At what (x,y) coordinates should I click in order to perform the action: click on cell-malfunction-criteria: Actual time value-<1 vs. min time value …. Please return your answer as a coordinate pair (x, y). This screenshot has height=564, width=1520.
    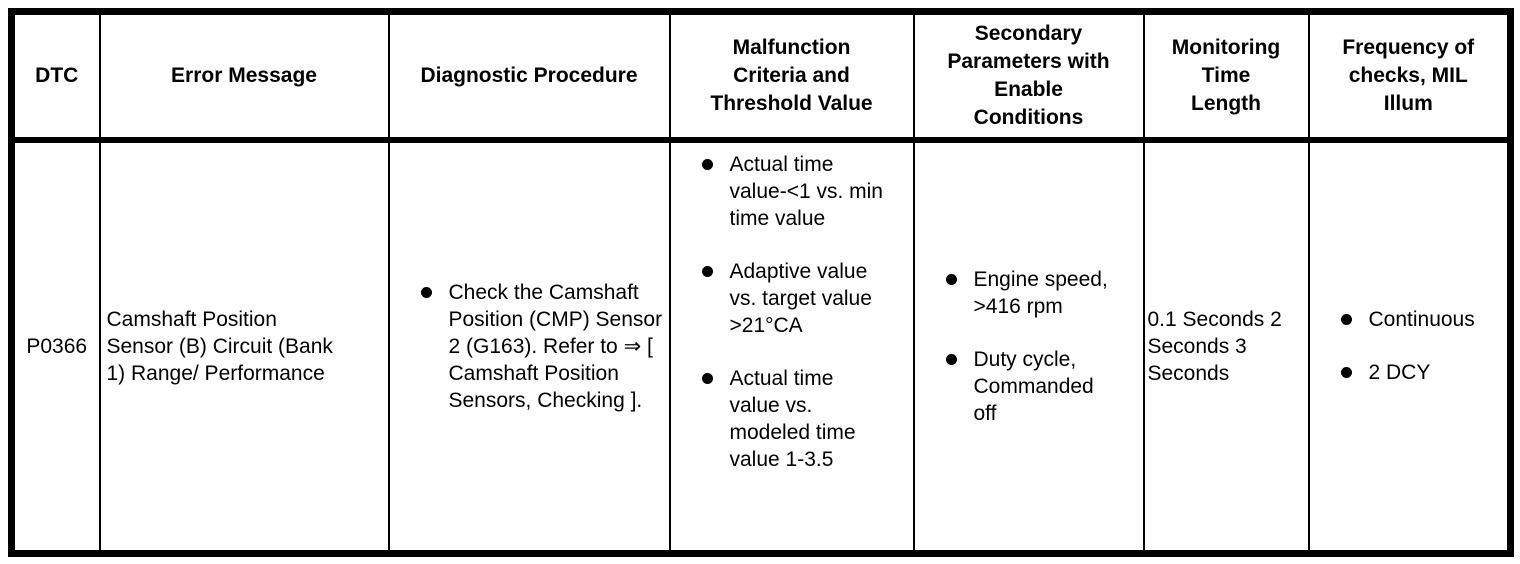
    Looking at the image, I should click on (791, 346).